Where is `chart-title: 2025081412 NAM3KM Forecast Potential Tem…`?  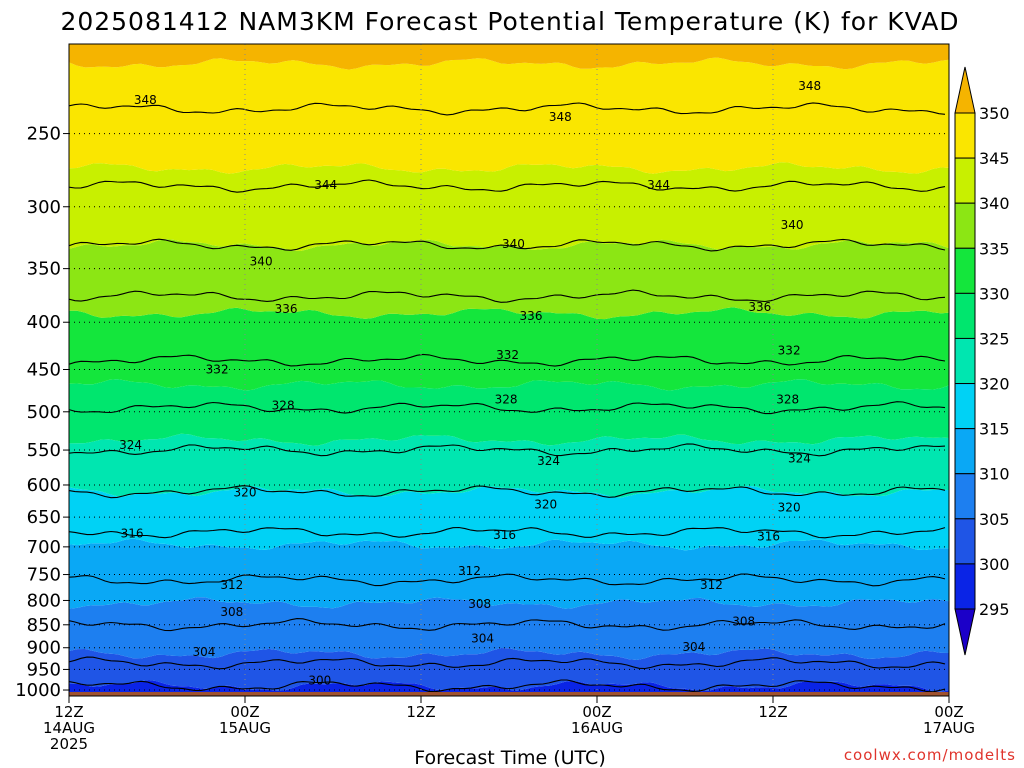 chart-title: 2025081412 NAM3KM Forecast Potential Tem… is located at coordinates (509, 21).